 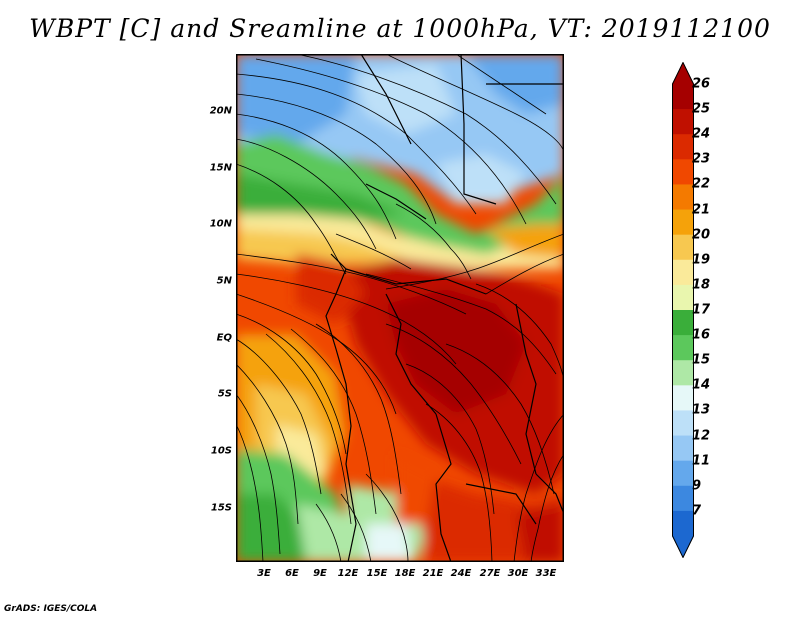 What do you see at coordinates (405, 573) in the screenshot?
I see `lon-label: 18E` at bounding box center [405, 573].